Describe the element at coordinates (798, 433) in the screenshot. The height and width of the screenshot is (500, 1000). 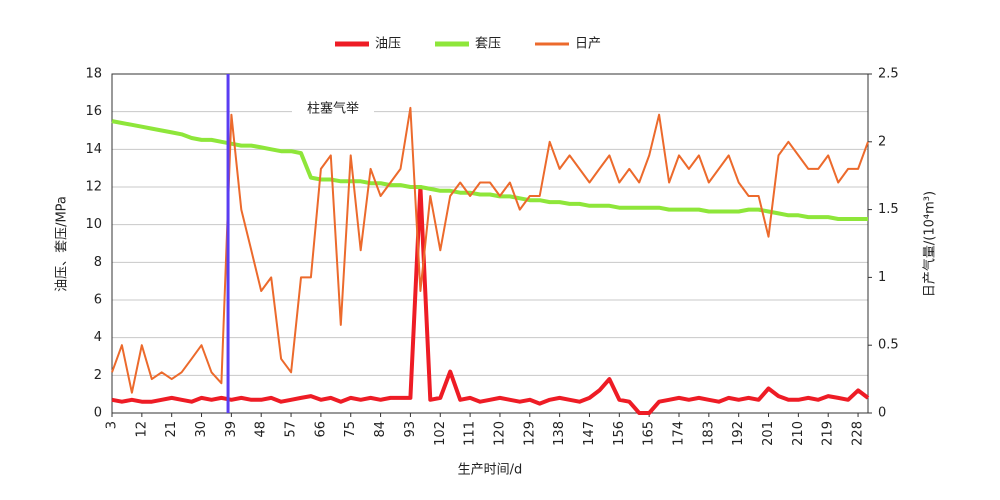
I see `x-tick-label: 210` at that location.